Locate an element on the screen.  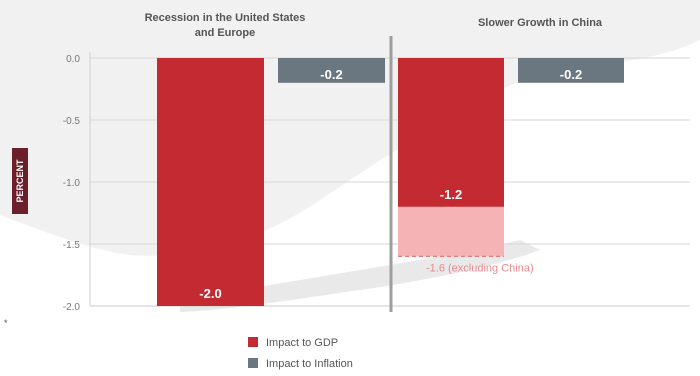
y-axis-label-box is located at coordinates (20, 181).